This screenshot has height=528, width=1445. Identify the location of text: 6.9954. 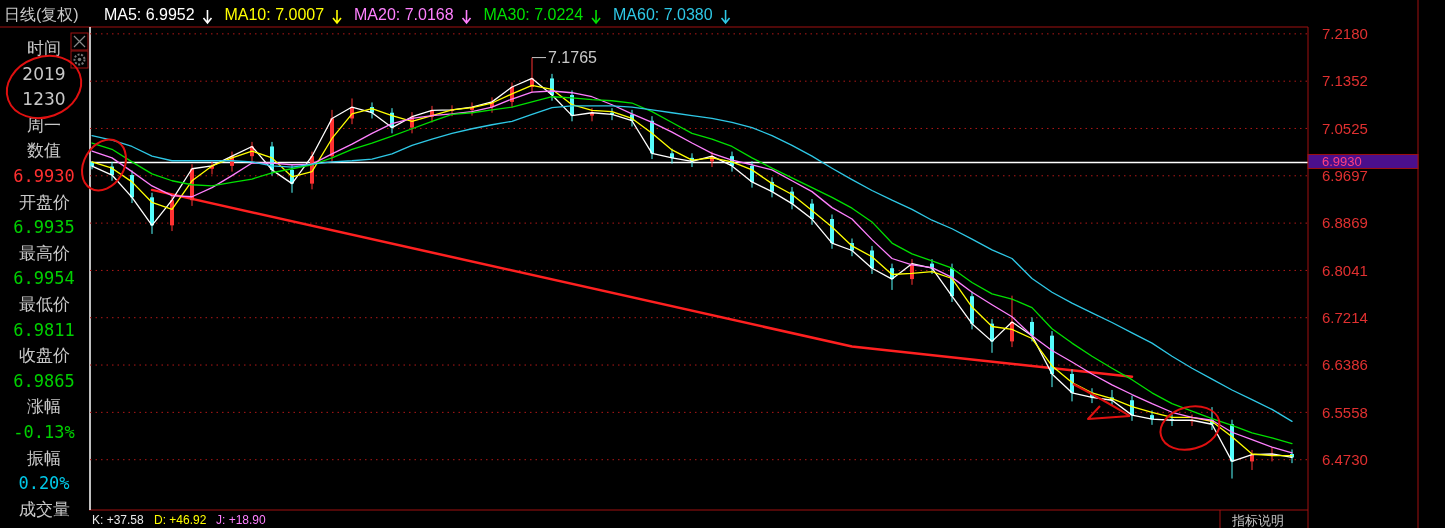
(44, 278).